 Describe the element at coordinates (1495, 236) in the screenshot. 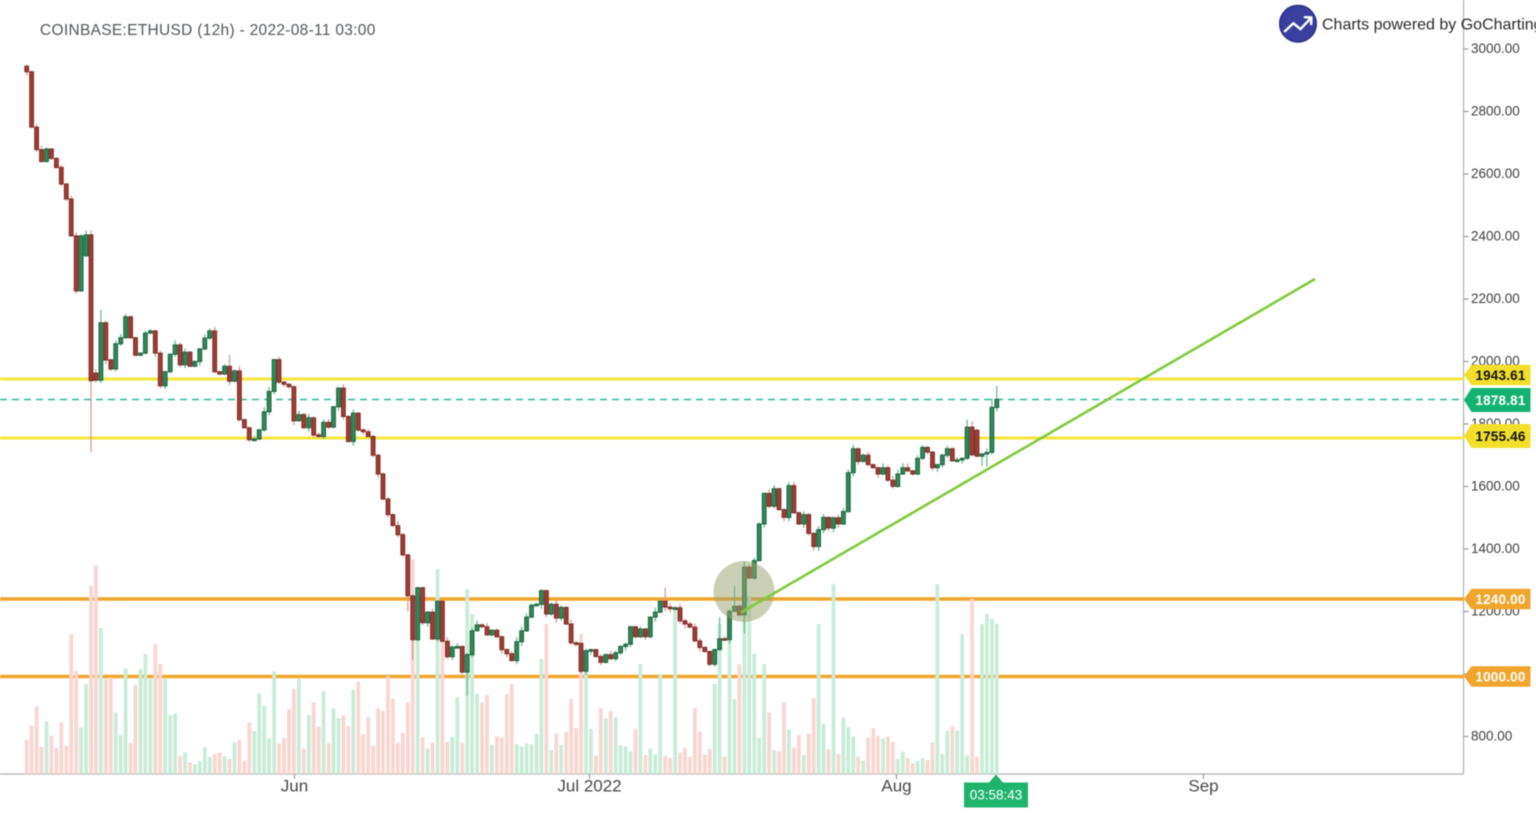

I see `svg-text: 2400.00` at that location.